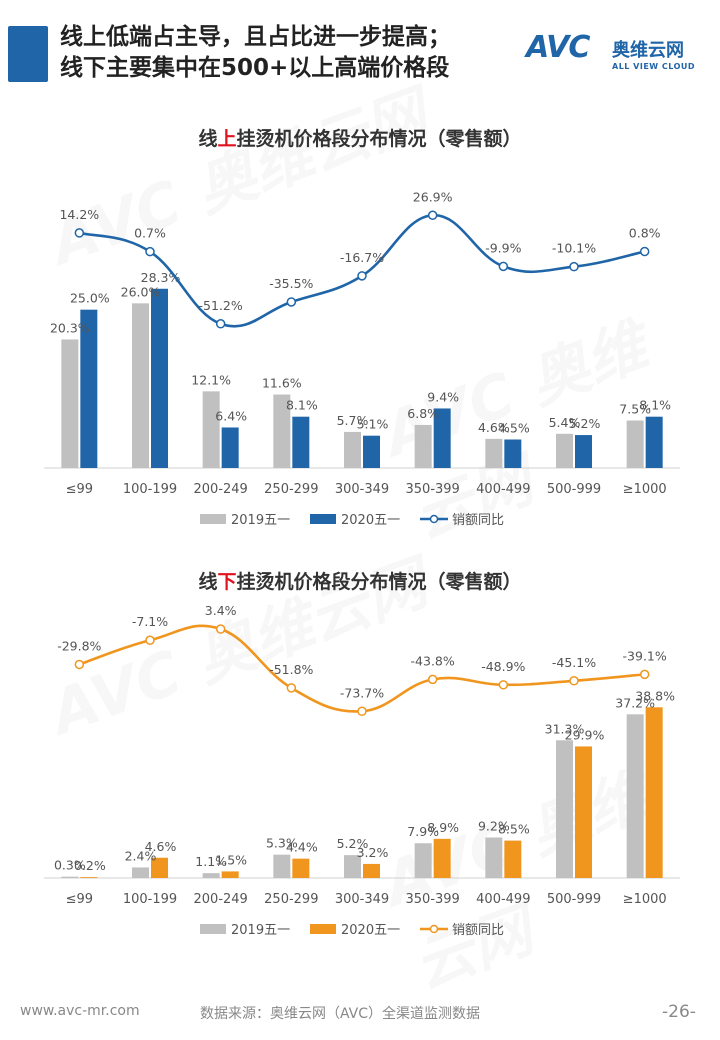  I want to click on chart-offline-title-accent: 下, so click(227, 582).